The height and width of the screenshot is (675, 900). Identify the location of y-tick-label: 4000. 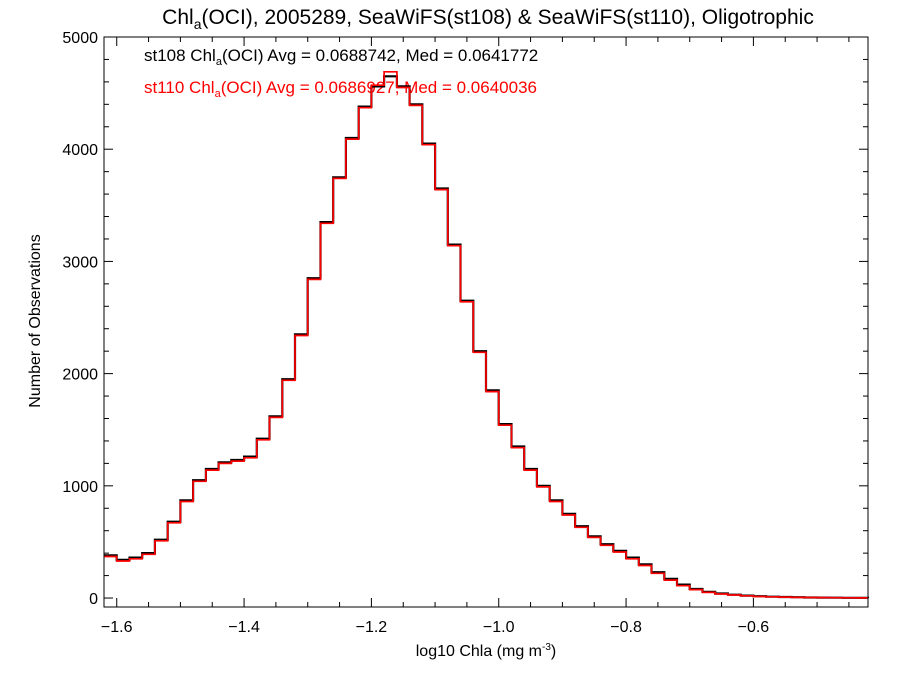
(80, 150).